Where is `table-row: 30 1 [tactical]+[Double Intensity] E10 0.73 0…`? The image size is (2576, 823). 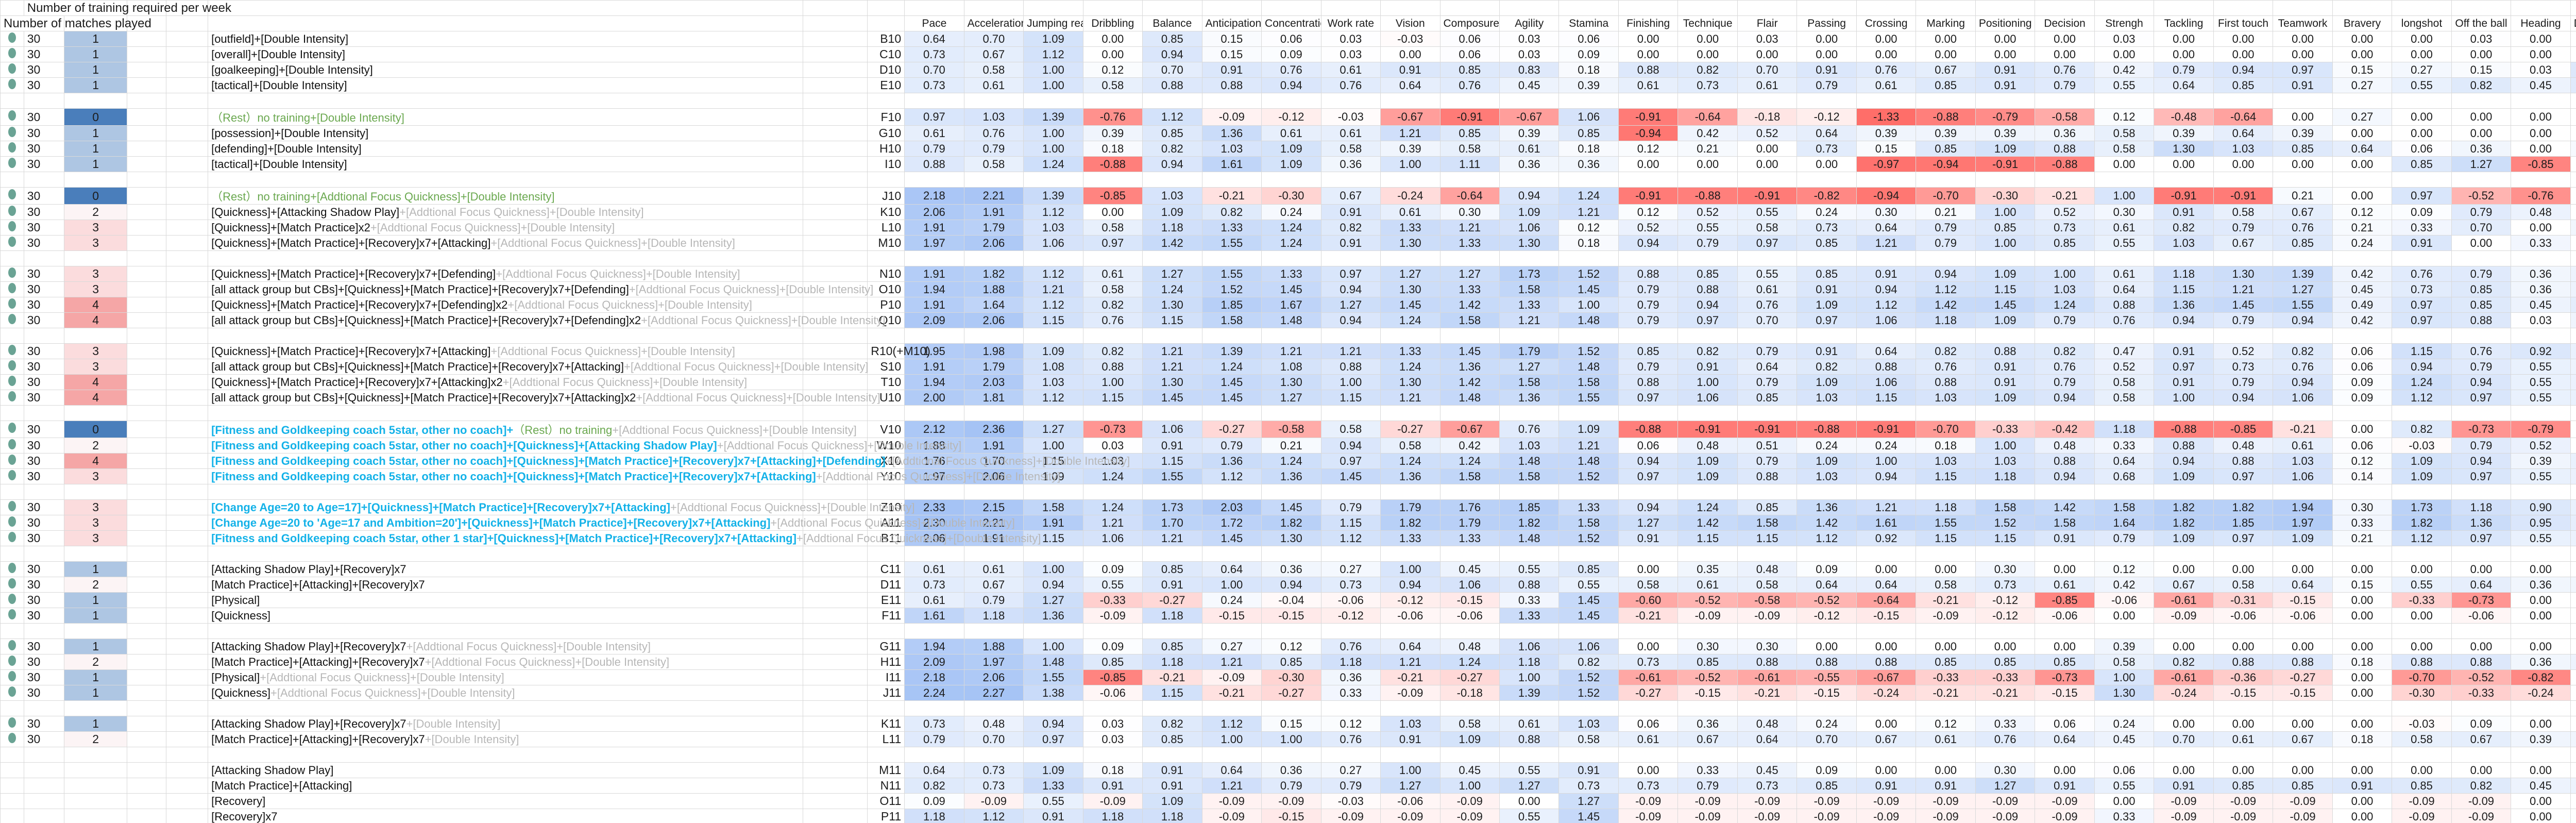 table-row: 30 1 [tactical]+[Double Intensity] E10 0.73 0… is located at coordinates (1288, 85).